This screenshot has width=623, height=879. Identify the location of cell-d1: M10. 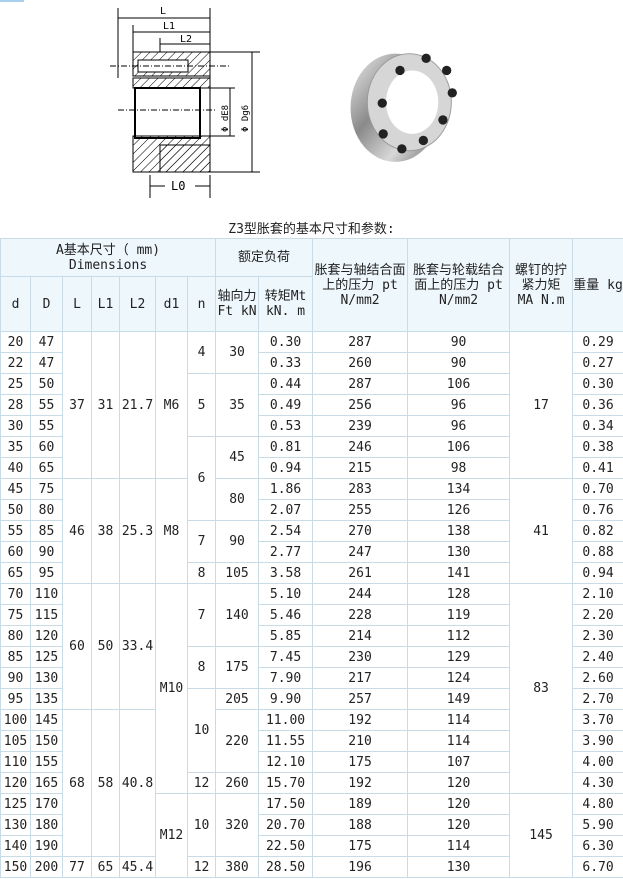
(171, 688).